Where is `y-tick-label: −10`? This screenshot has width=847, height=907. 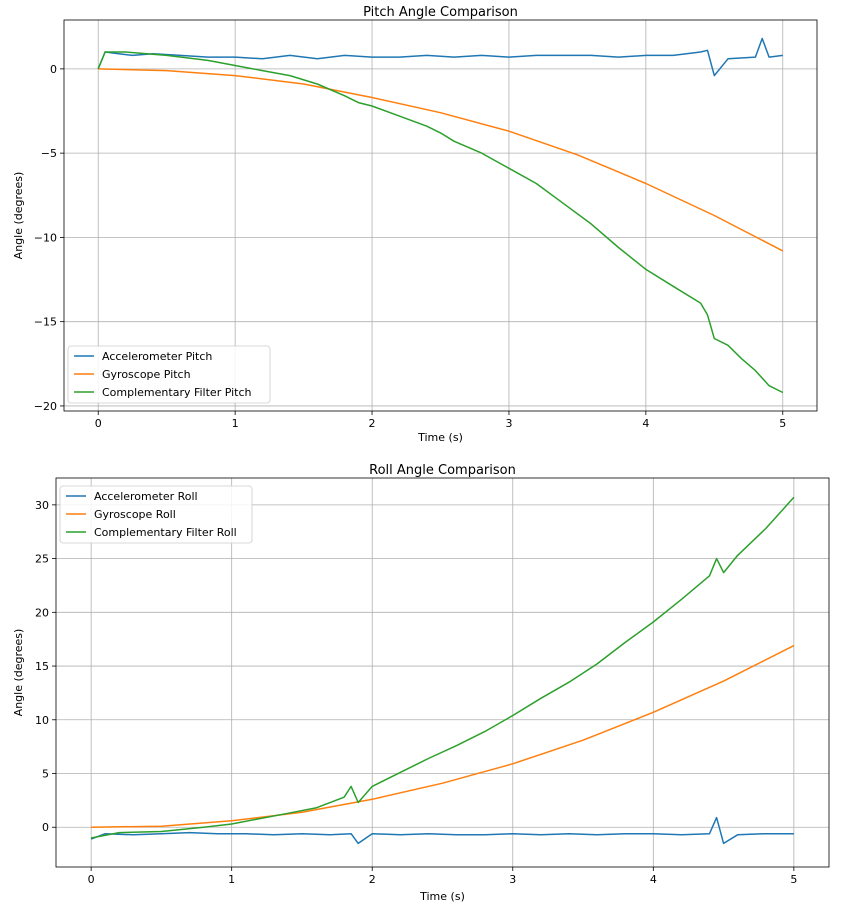 y-tick-label: −10 is located at coordinates (45, 237).